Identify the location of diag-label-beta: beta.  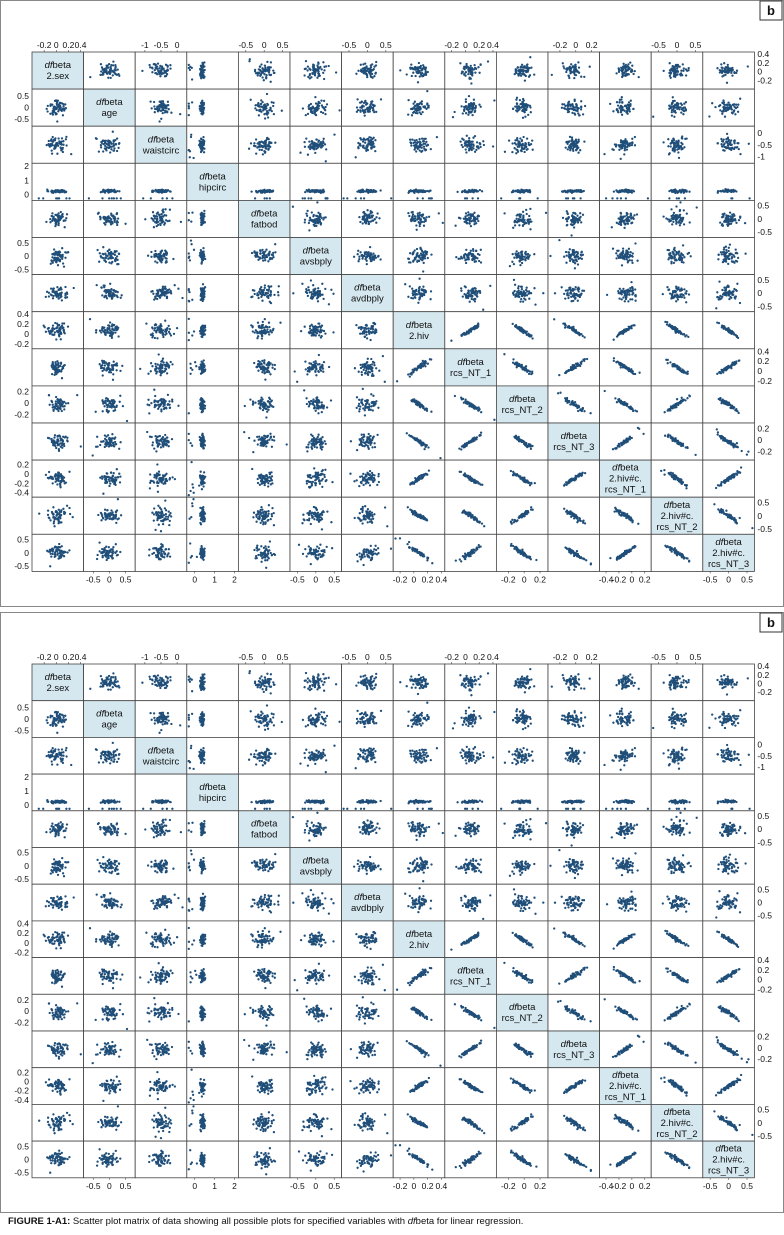
(268, 213).